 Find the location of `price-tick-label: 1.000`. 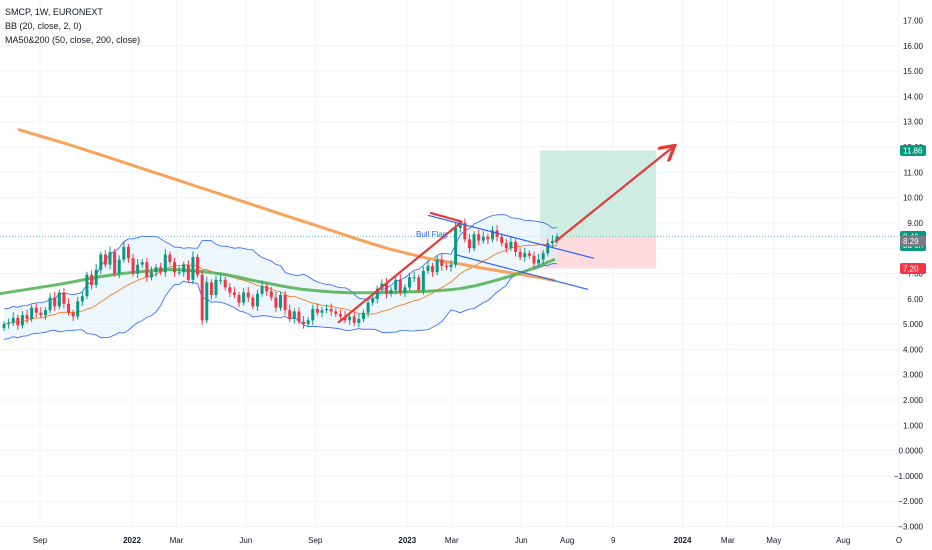

price-tick-label: 1.000 is located at coordinates (913, 425).